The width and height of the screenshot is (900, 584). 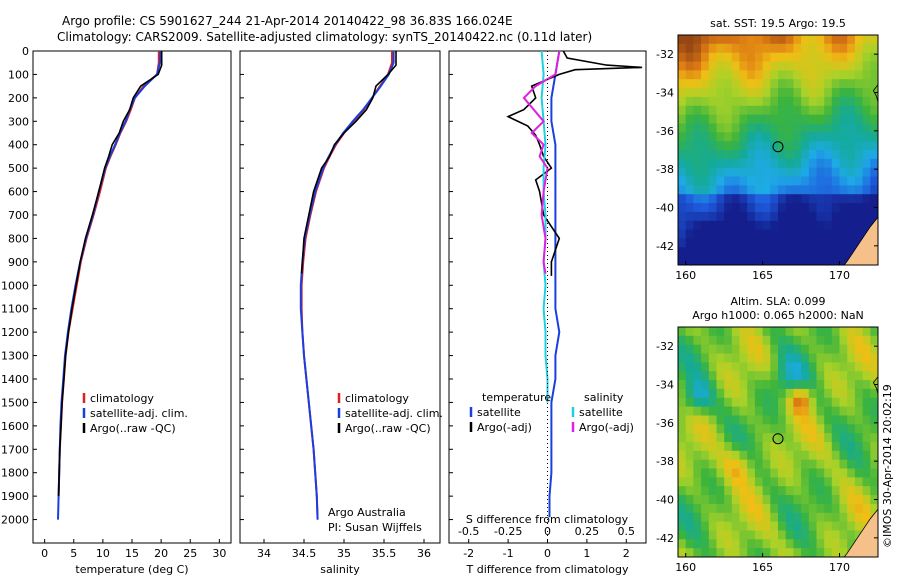 I want to click on y-tick-label: -38, so click(x=665, y=461).